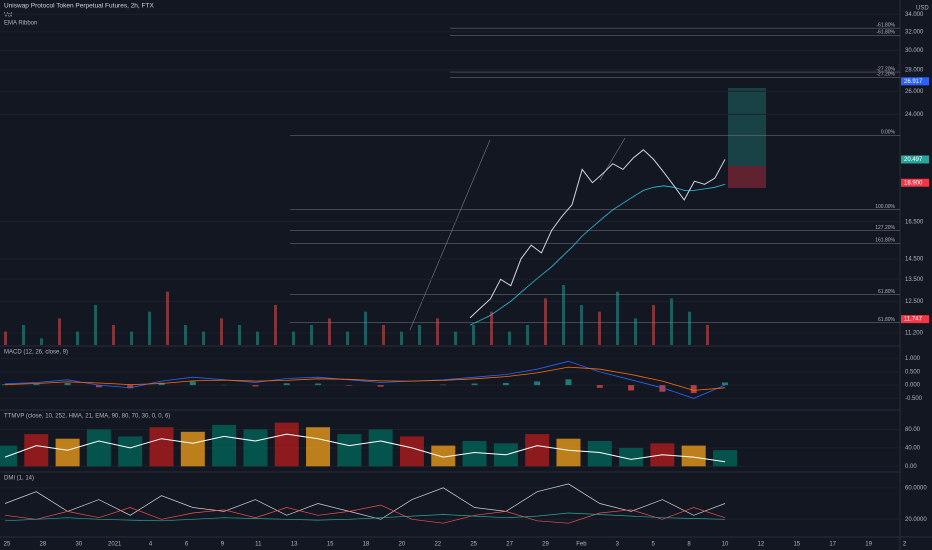 This screenshot has width=932, height=550. I want to click on x-tick-label: 20, so click(402, 545).